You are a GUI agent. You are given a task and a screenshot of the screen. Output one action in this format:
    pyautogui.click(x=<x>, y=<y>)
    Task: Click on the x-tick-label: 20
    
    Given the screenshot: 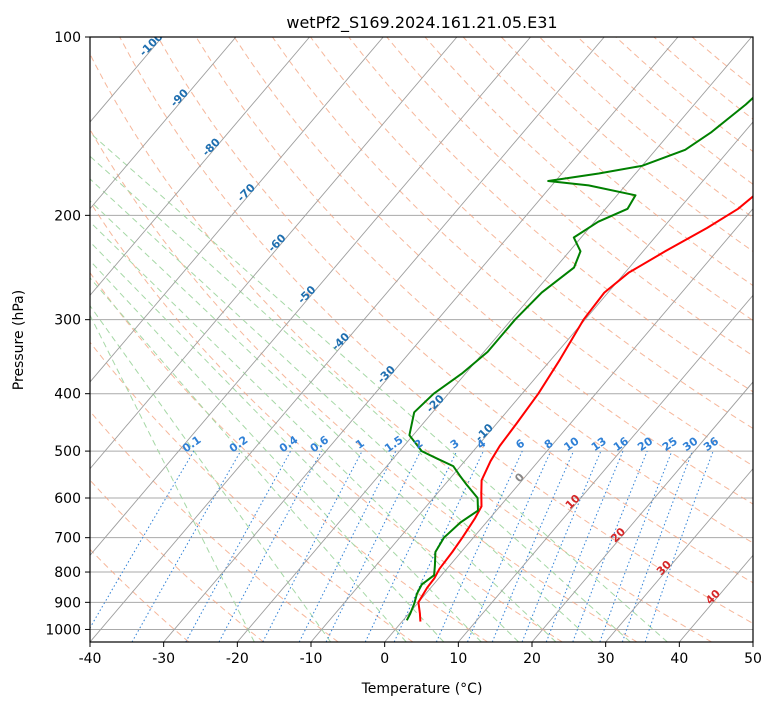 What is the action you would take?
    pyautogui.click(x=532, y=659)
    